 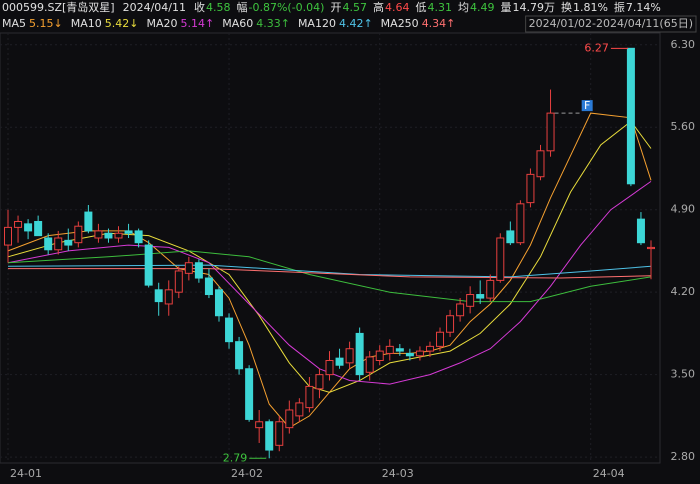 What do you see at coordinates (683, 126) in the screenshot?
I see `y-tick-label: 5.60` at bounding box center [683, 126].